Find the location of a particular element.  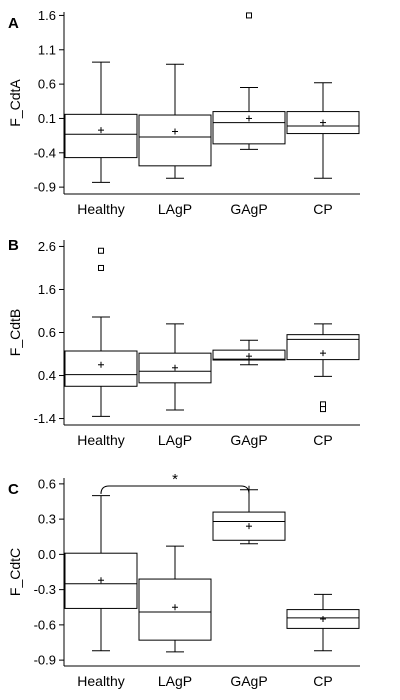

significance-bracket is located at coordinates (175, 490).